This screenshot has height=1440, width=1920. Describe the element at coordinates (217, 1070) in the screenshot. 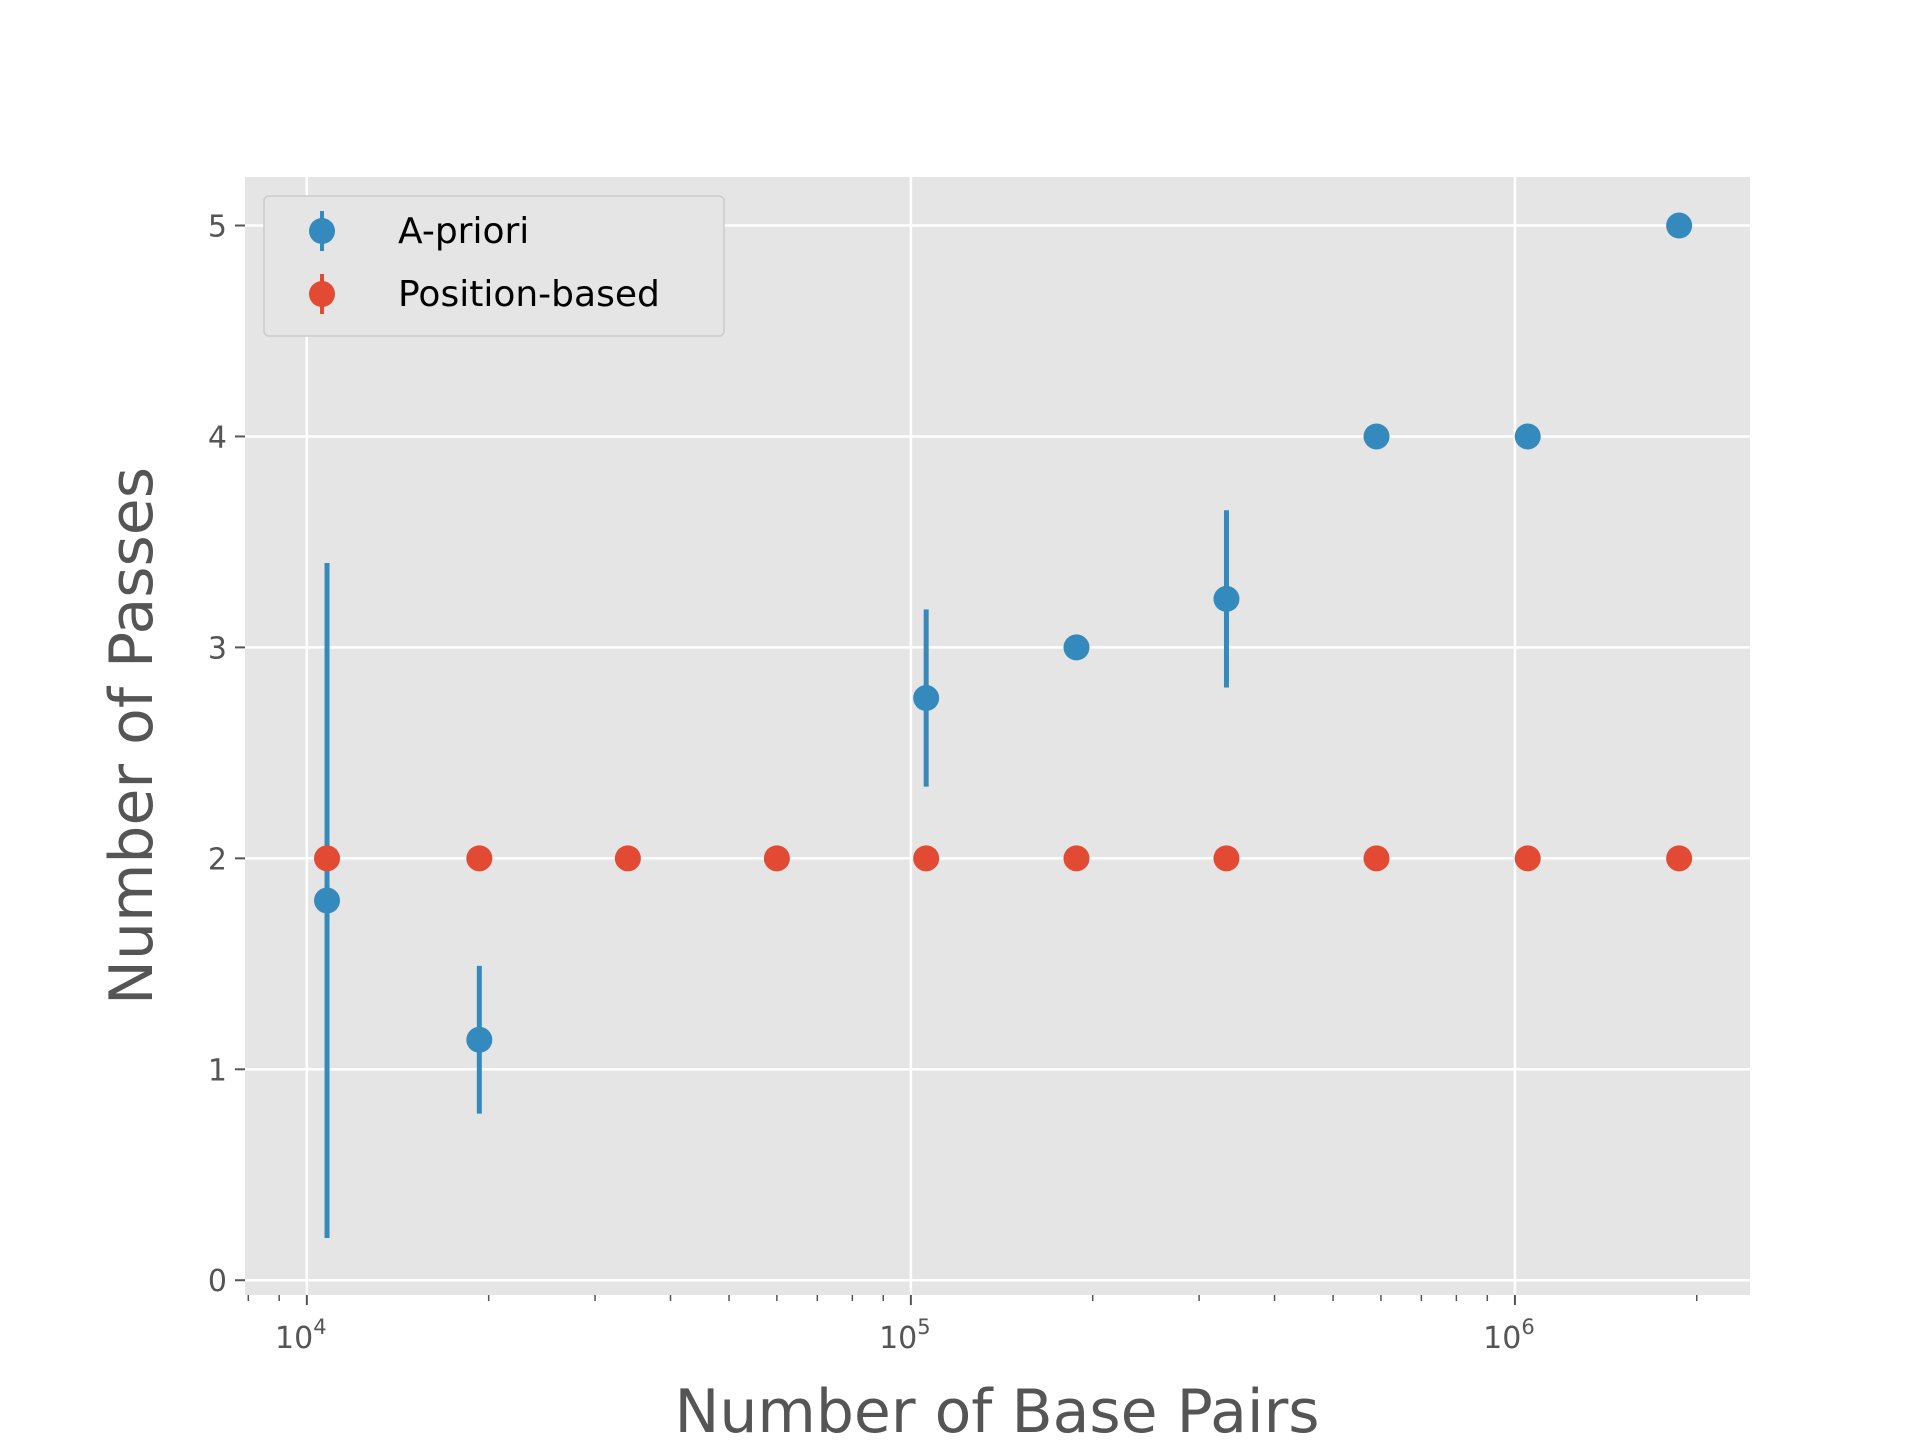

I see `y-tick-label: 1` at that location.